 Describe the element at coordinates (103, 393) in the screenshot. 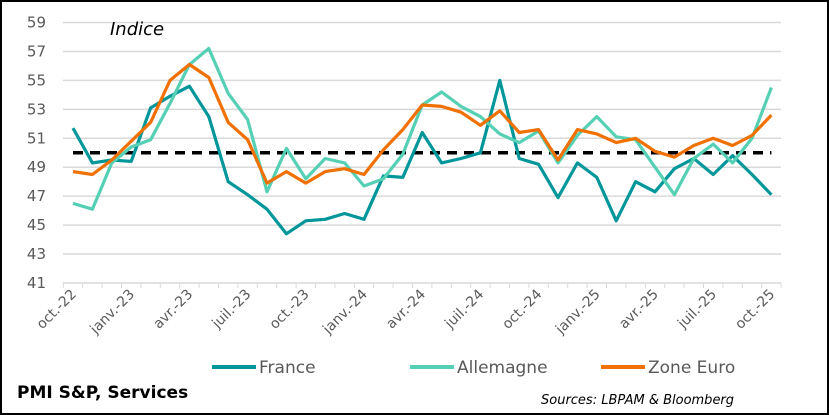

I see `chart-title: PMI S&P, Services` at that location.